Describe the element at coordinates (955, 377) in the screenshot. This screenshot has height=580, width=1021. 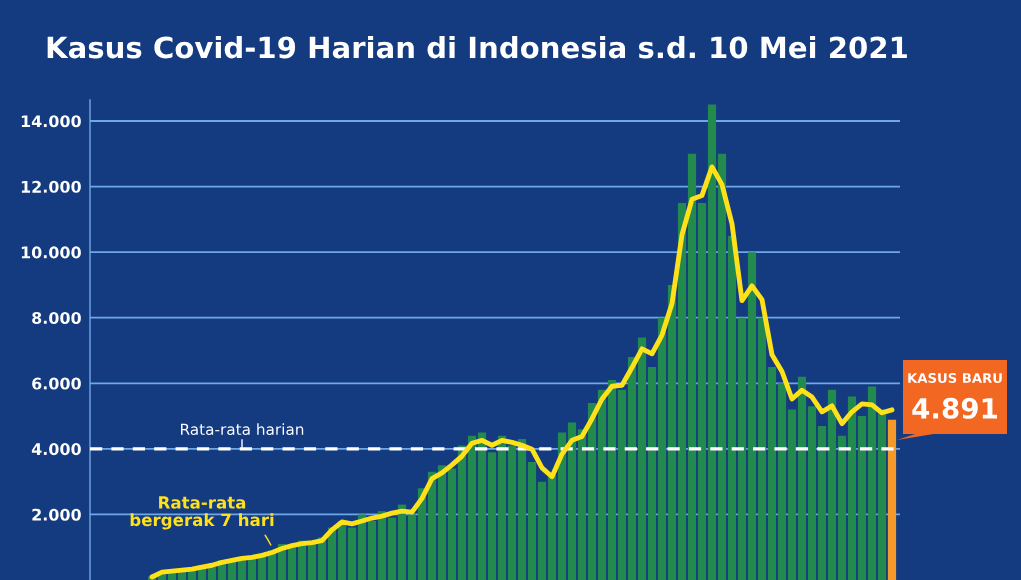
I see `text: KASUS BARU` at that location.